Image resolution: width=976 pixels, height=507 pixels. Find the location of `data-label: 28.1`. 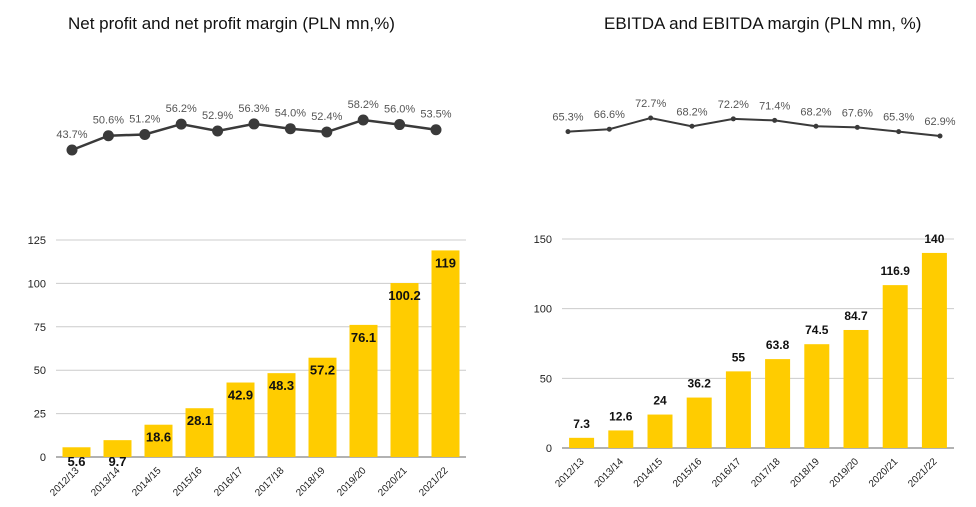

data-label: 28.1 is located at coordinates (199, 420).